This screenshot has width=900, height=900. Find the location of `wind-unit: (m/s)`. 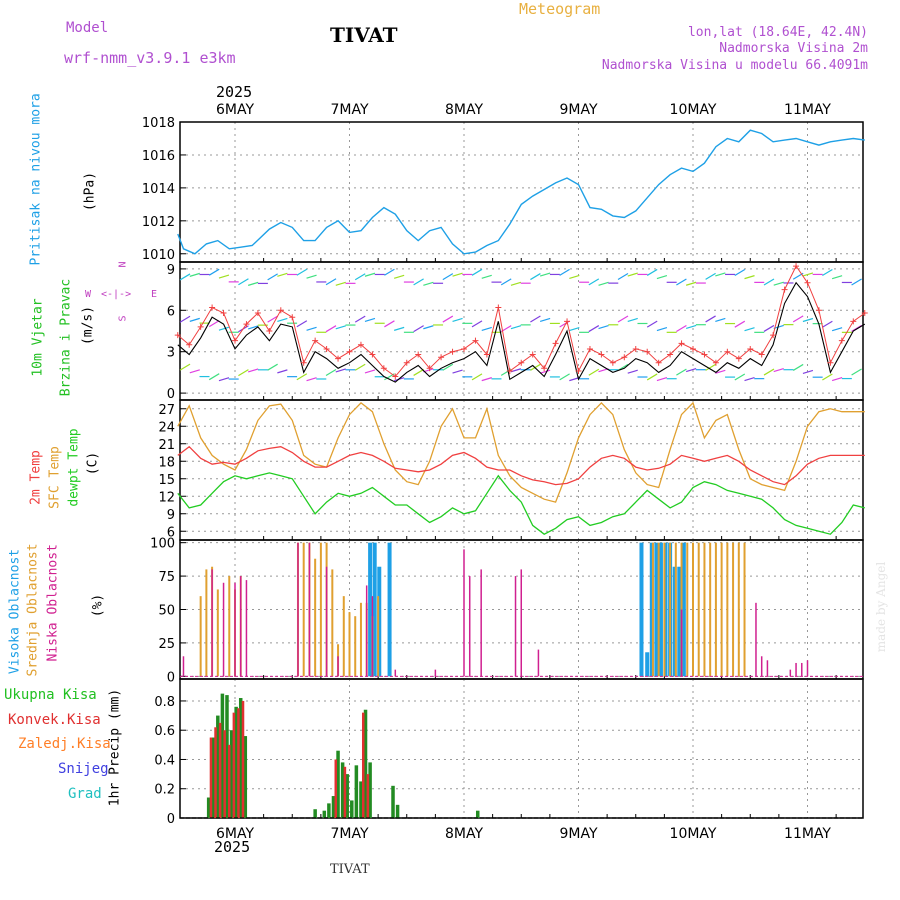

wind-unit: (m/s) is located at coordinates (88, 325).